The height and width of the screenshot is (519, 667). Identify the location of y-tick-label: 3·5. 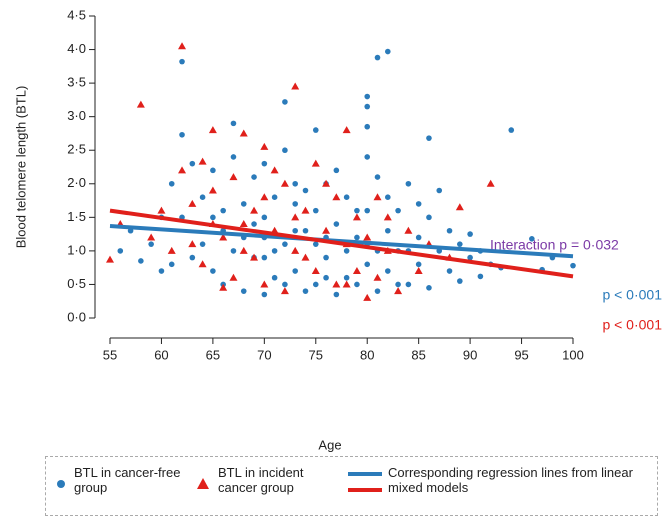
(76, 82).